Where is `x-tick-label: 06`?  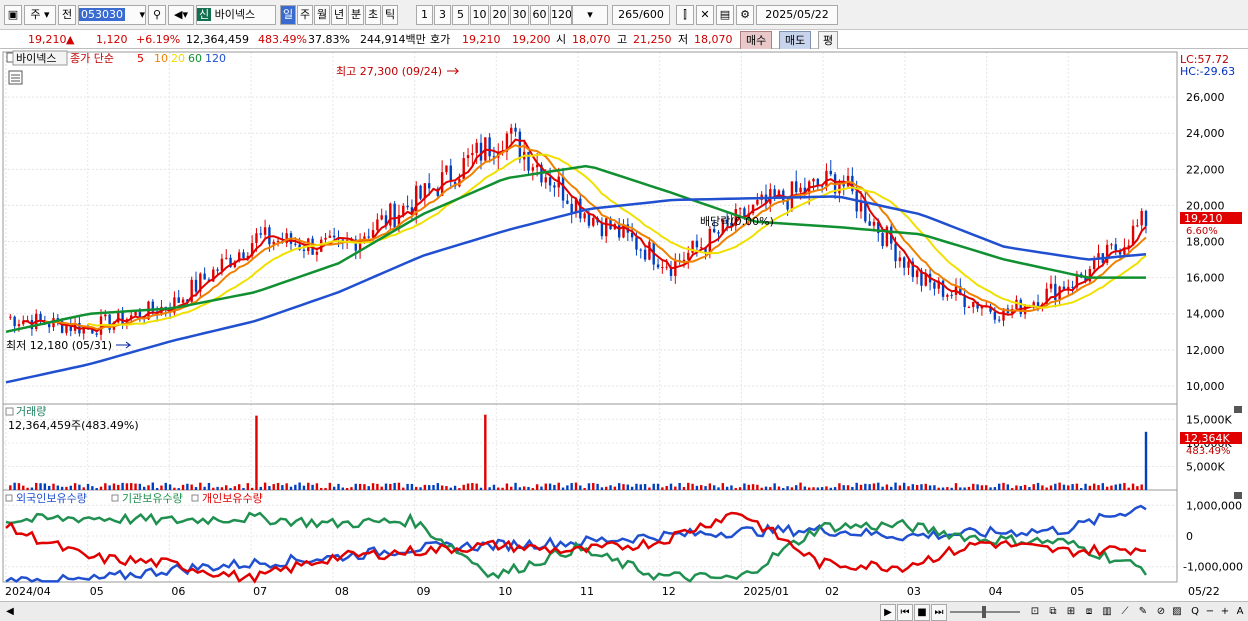 x-tick-label: 06 is located at coordinates (178, 591).